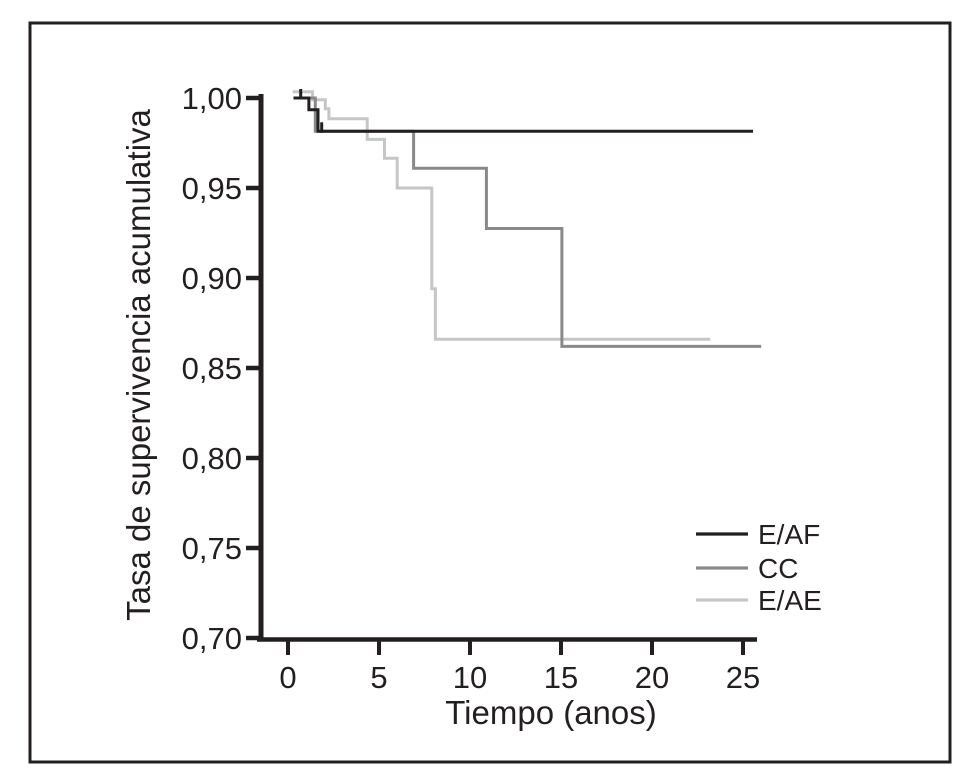 The height and width of the screenshot is (779, 979). What do you see at coordinates (551, 712) in the screenshot?
I see `x-axis-title: Tiempo (anos)` at bounding box center [551, 712].